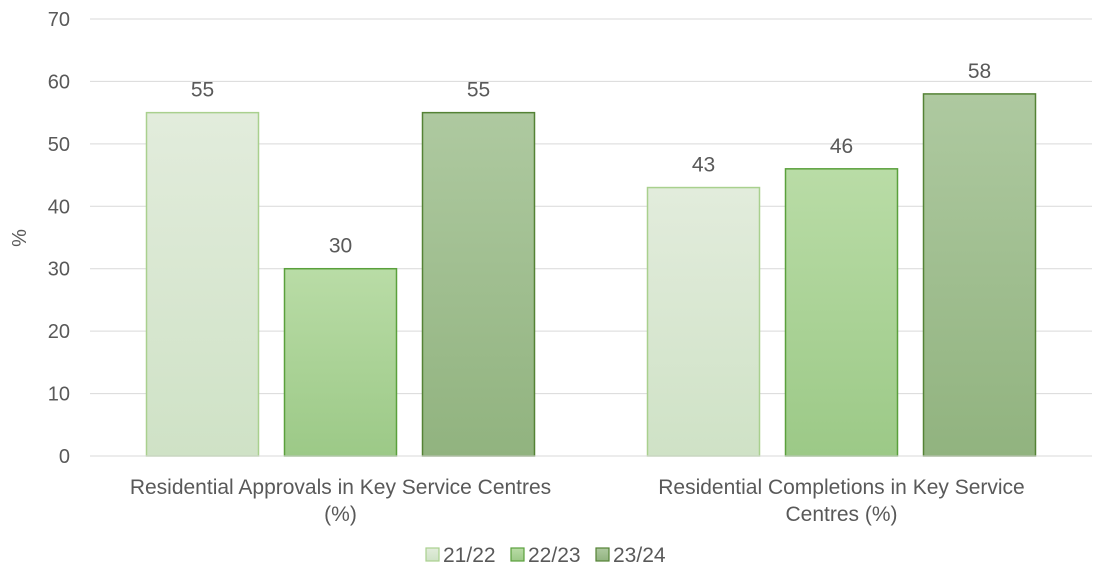 Image resolution: width=1101 pixels, height=579 pixels. What do you see at coordinates (59, 270) in the screenshot?
I see `y-tick-label: 30` at bounding box center [59, 270].